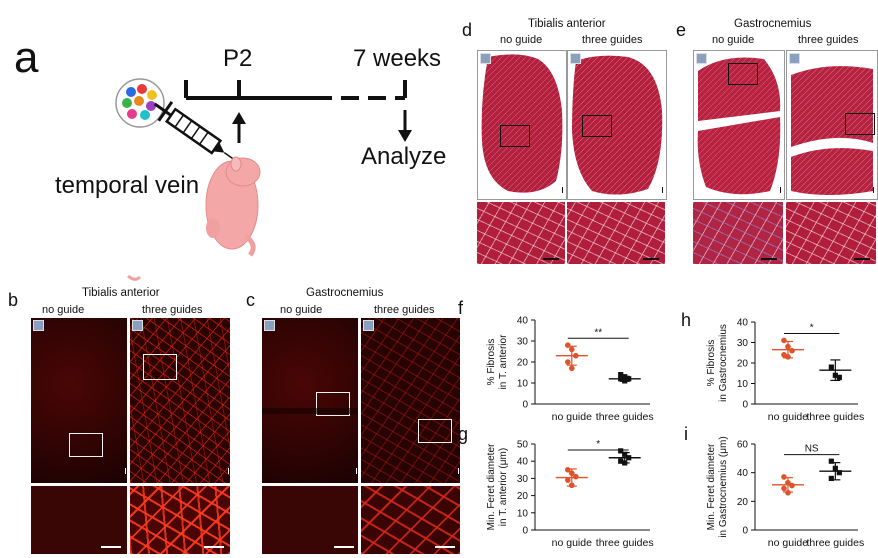 The height and width of the screenshot is (558, 878). I want to click on y-axis-label: % Fibrosis, so click(491, 362).